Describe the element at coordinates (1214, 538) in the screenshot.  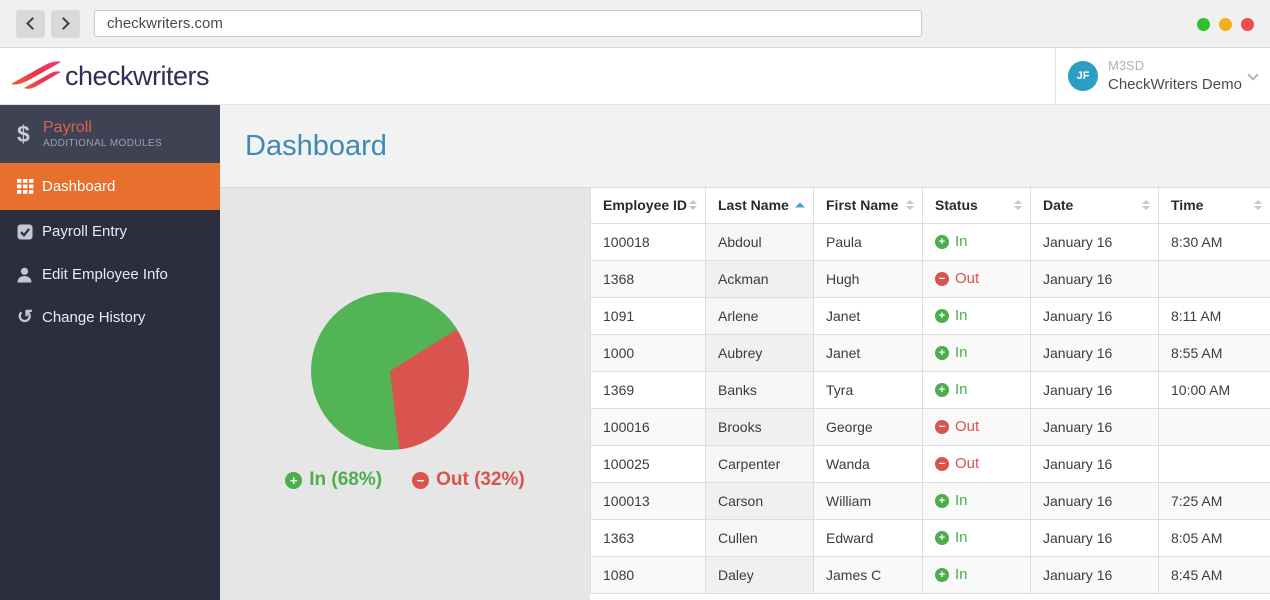
I see `cell-time: 8:05 AM` at that location.